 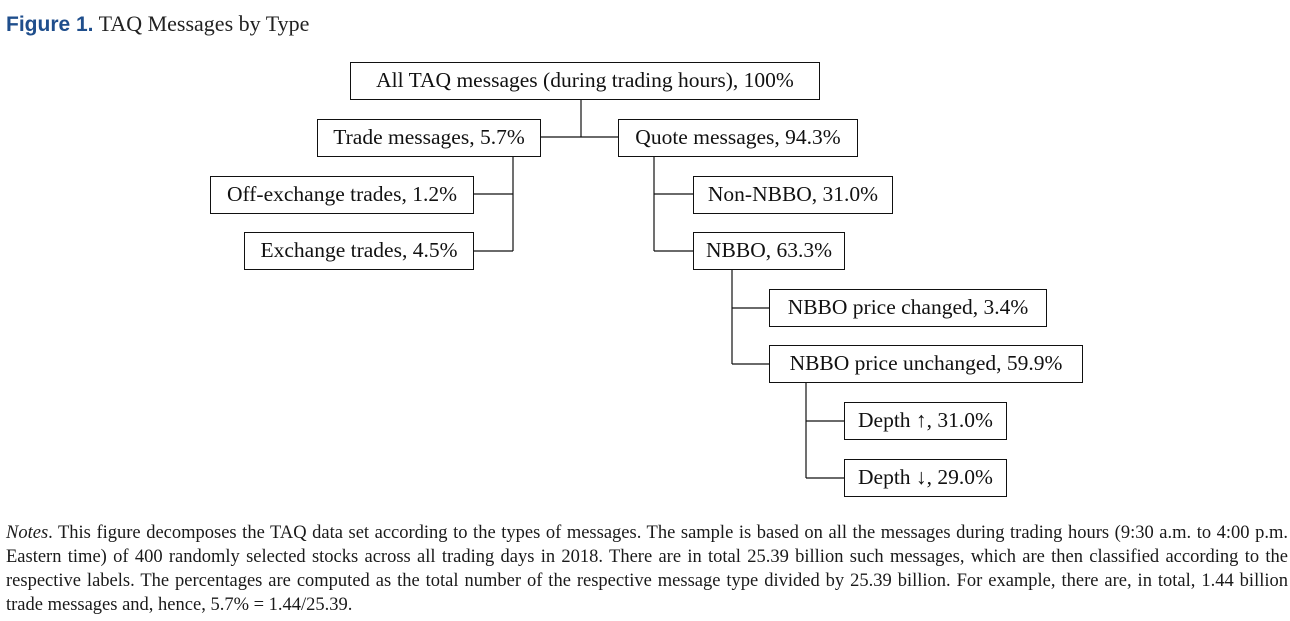 What do you see at coordinates (429, 138) in the screenshot?
I see `node-trade-messages: Trade messages, 5.7%` at bounding box center [429, 138].